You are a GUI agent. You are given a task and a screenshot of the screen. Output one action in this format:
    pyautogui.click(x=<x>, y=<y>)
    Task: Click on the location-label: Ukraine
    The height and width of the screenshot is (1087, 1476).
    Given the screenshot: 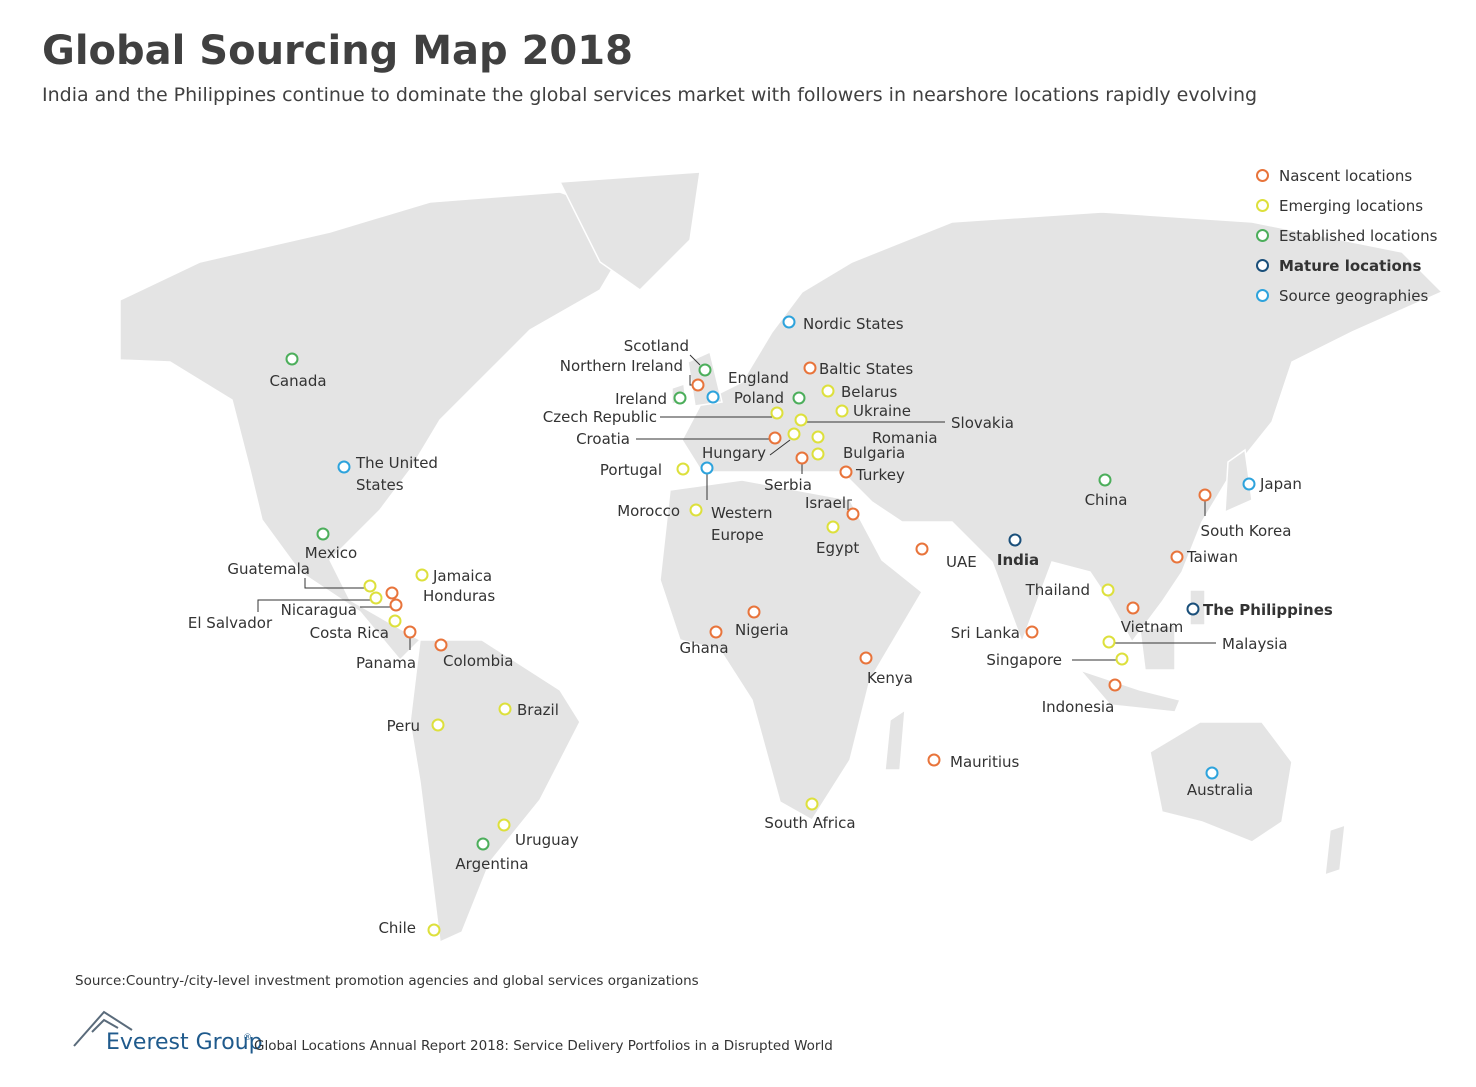 What is the action you would take?
    pyautogui.click(x=882, y=411)
    